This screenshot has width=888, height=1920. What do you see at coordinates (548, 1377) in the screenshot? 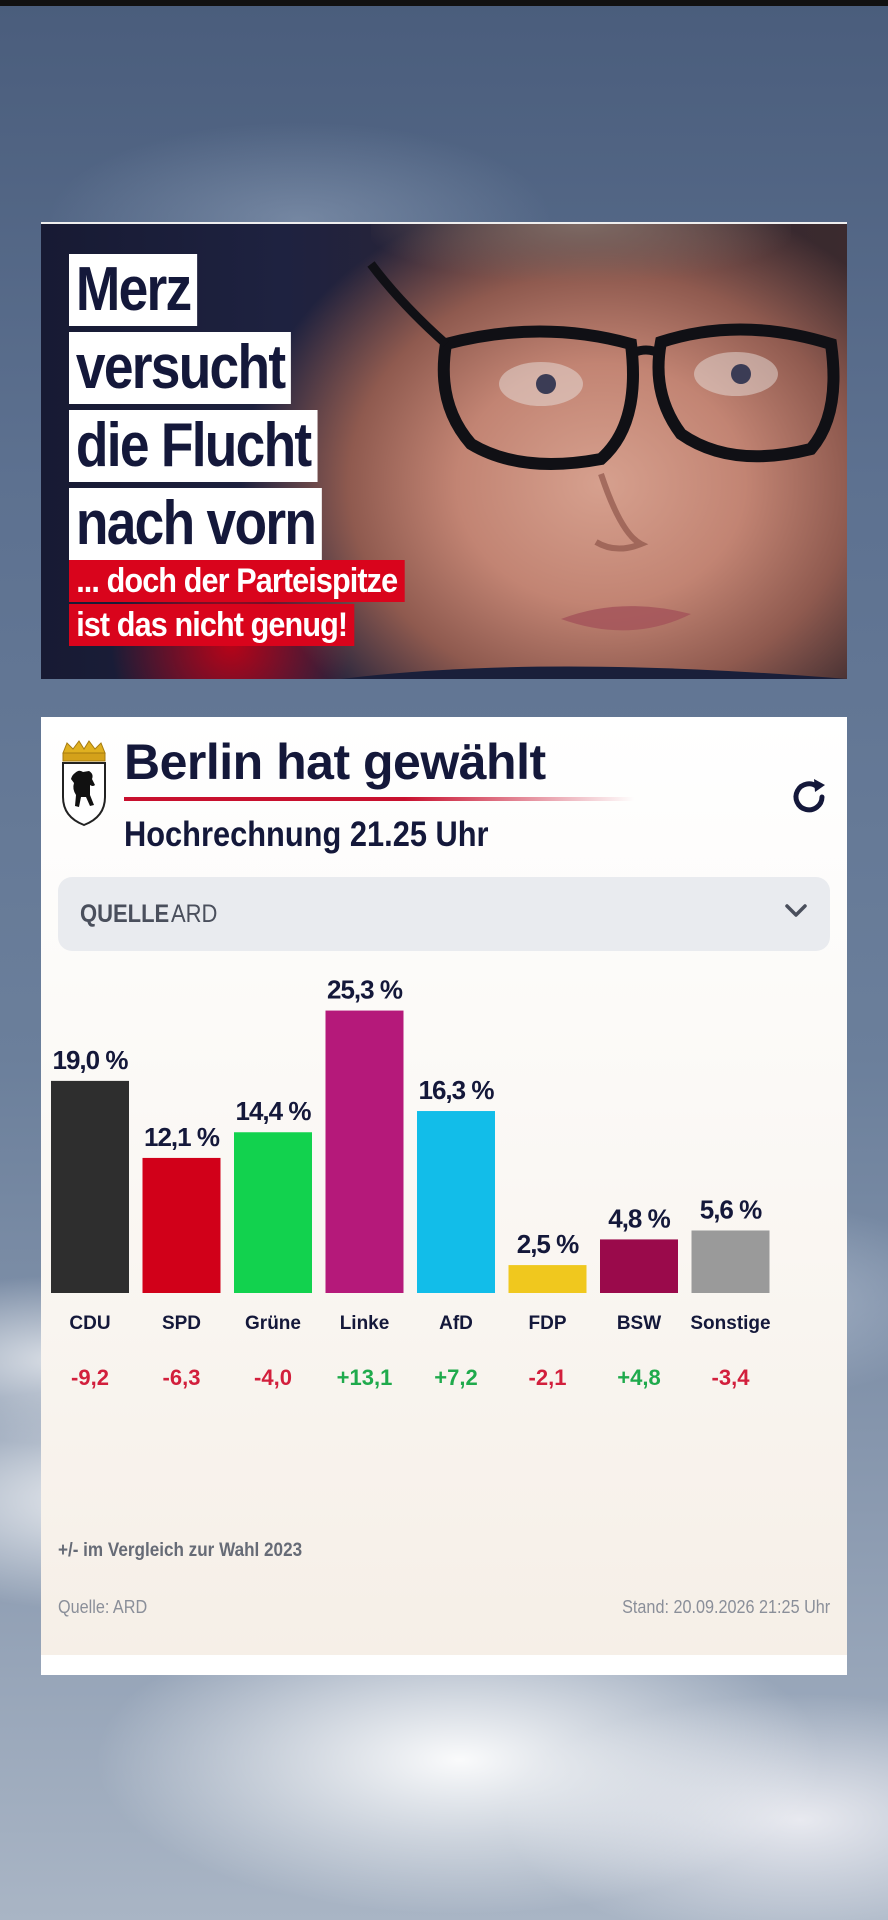
I see `change-label-fdp: -2,1` at bounding box center [548, 1377].